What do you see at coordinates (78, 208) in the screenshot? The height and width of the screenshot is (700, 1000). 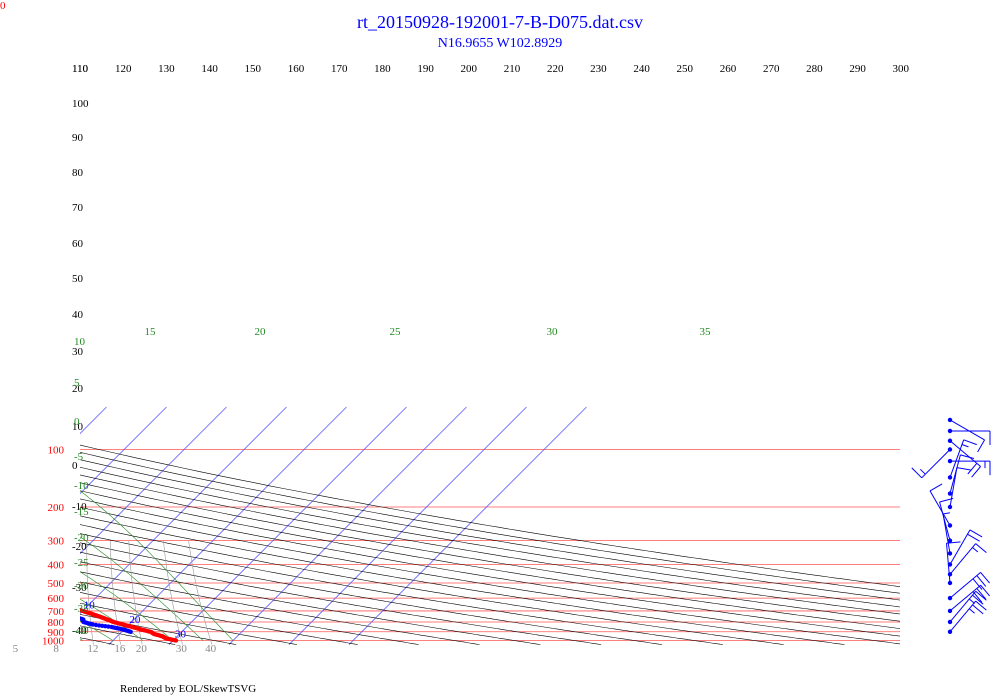 I see `theta-left-label: 70` at bounding box center [78, 208].